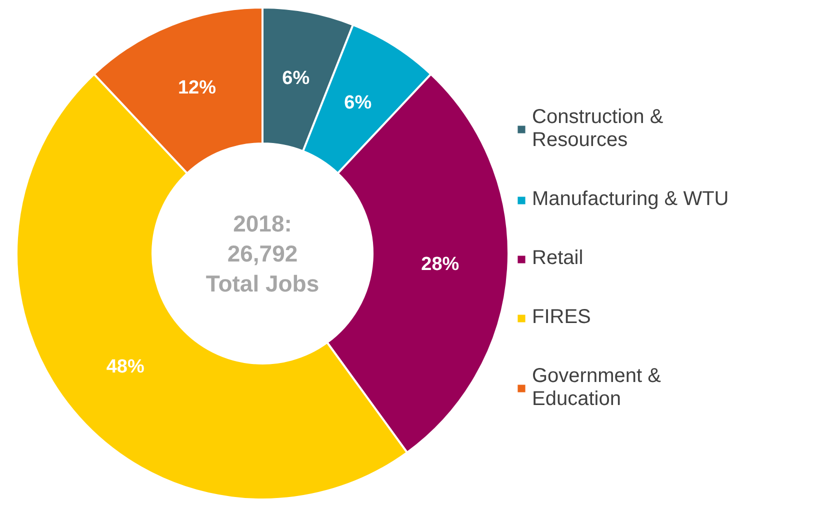  What do you see at coordinates (598, 129) in the screenshot?
I see `legend-label: Construction & Resources` at bounding box center [598, 129].